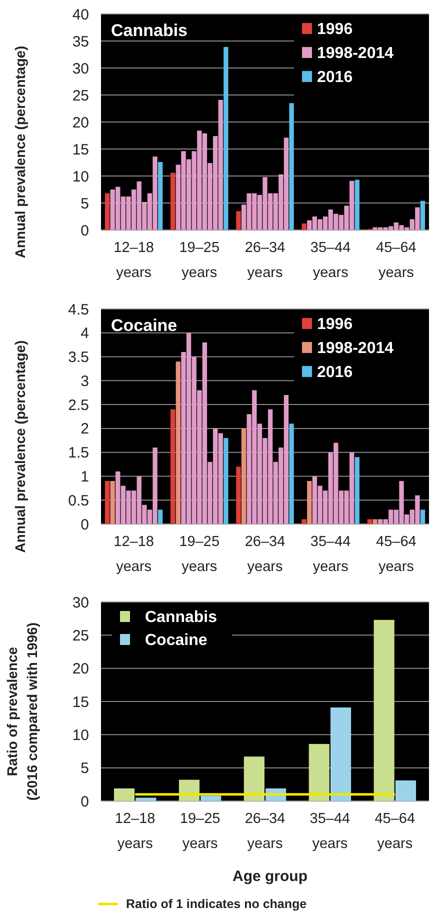 This screenshot has height=914, width=430. Describe the element at coordinates (22, 711) in the screenshot. I see `y-axis-title: Ratio of prevalence (2016 compared with 1996)` at that location.